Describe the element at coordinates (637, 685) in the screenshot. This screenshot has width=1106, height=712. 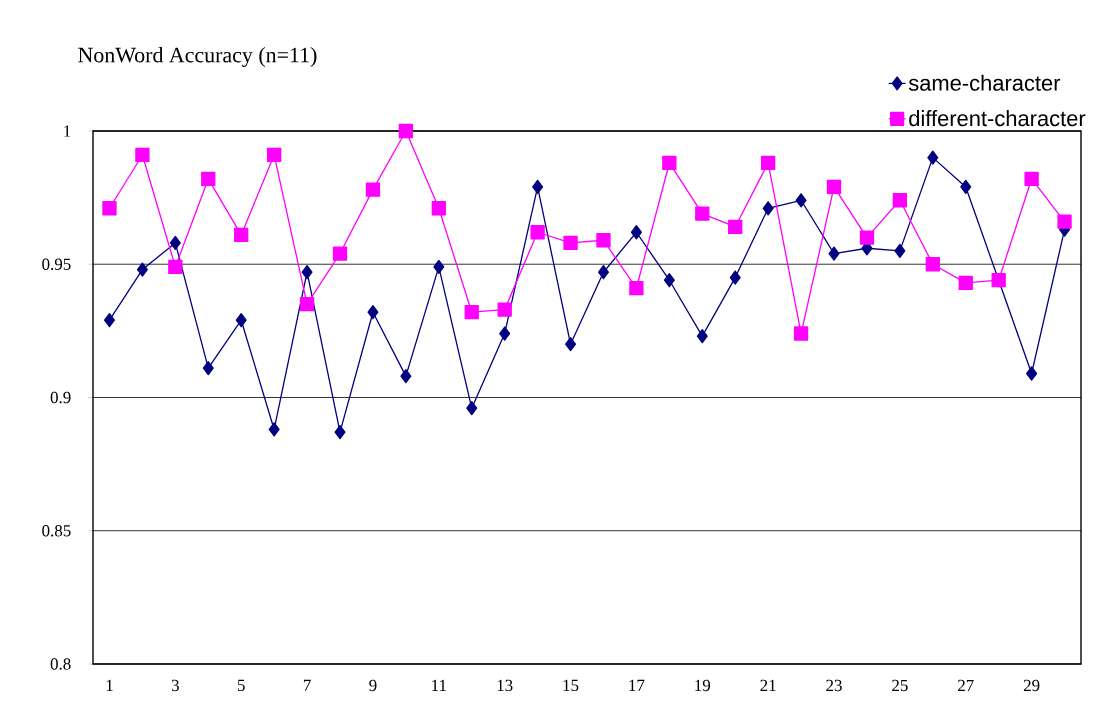
I see `x-tick-label: 17` at that location.